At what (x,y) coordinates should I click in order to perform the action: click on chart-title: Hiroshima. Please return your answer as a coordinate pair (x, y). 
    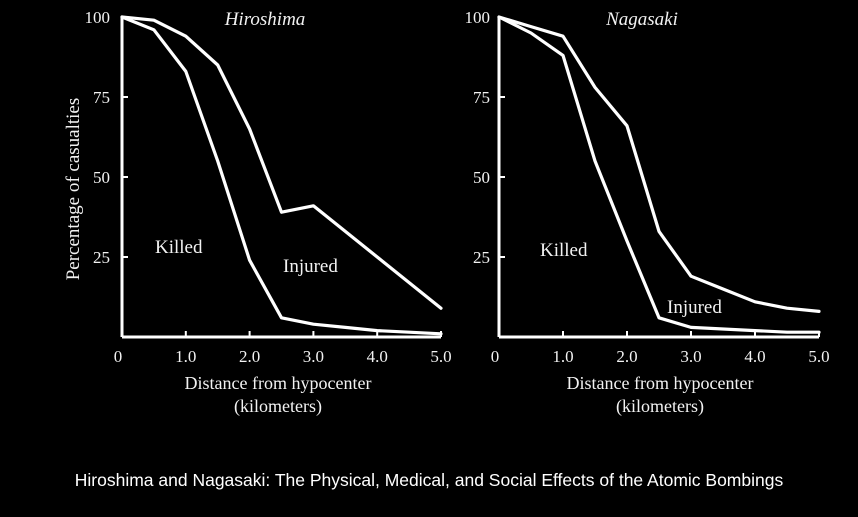
    Looking at the image, I should click on (265, 19).